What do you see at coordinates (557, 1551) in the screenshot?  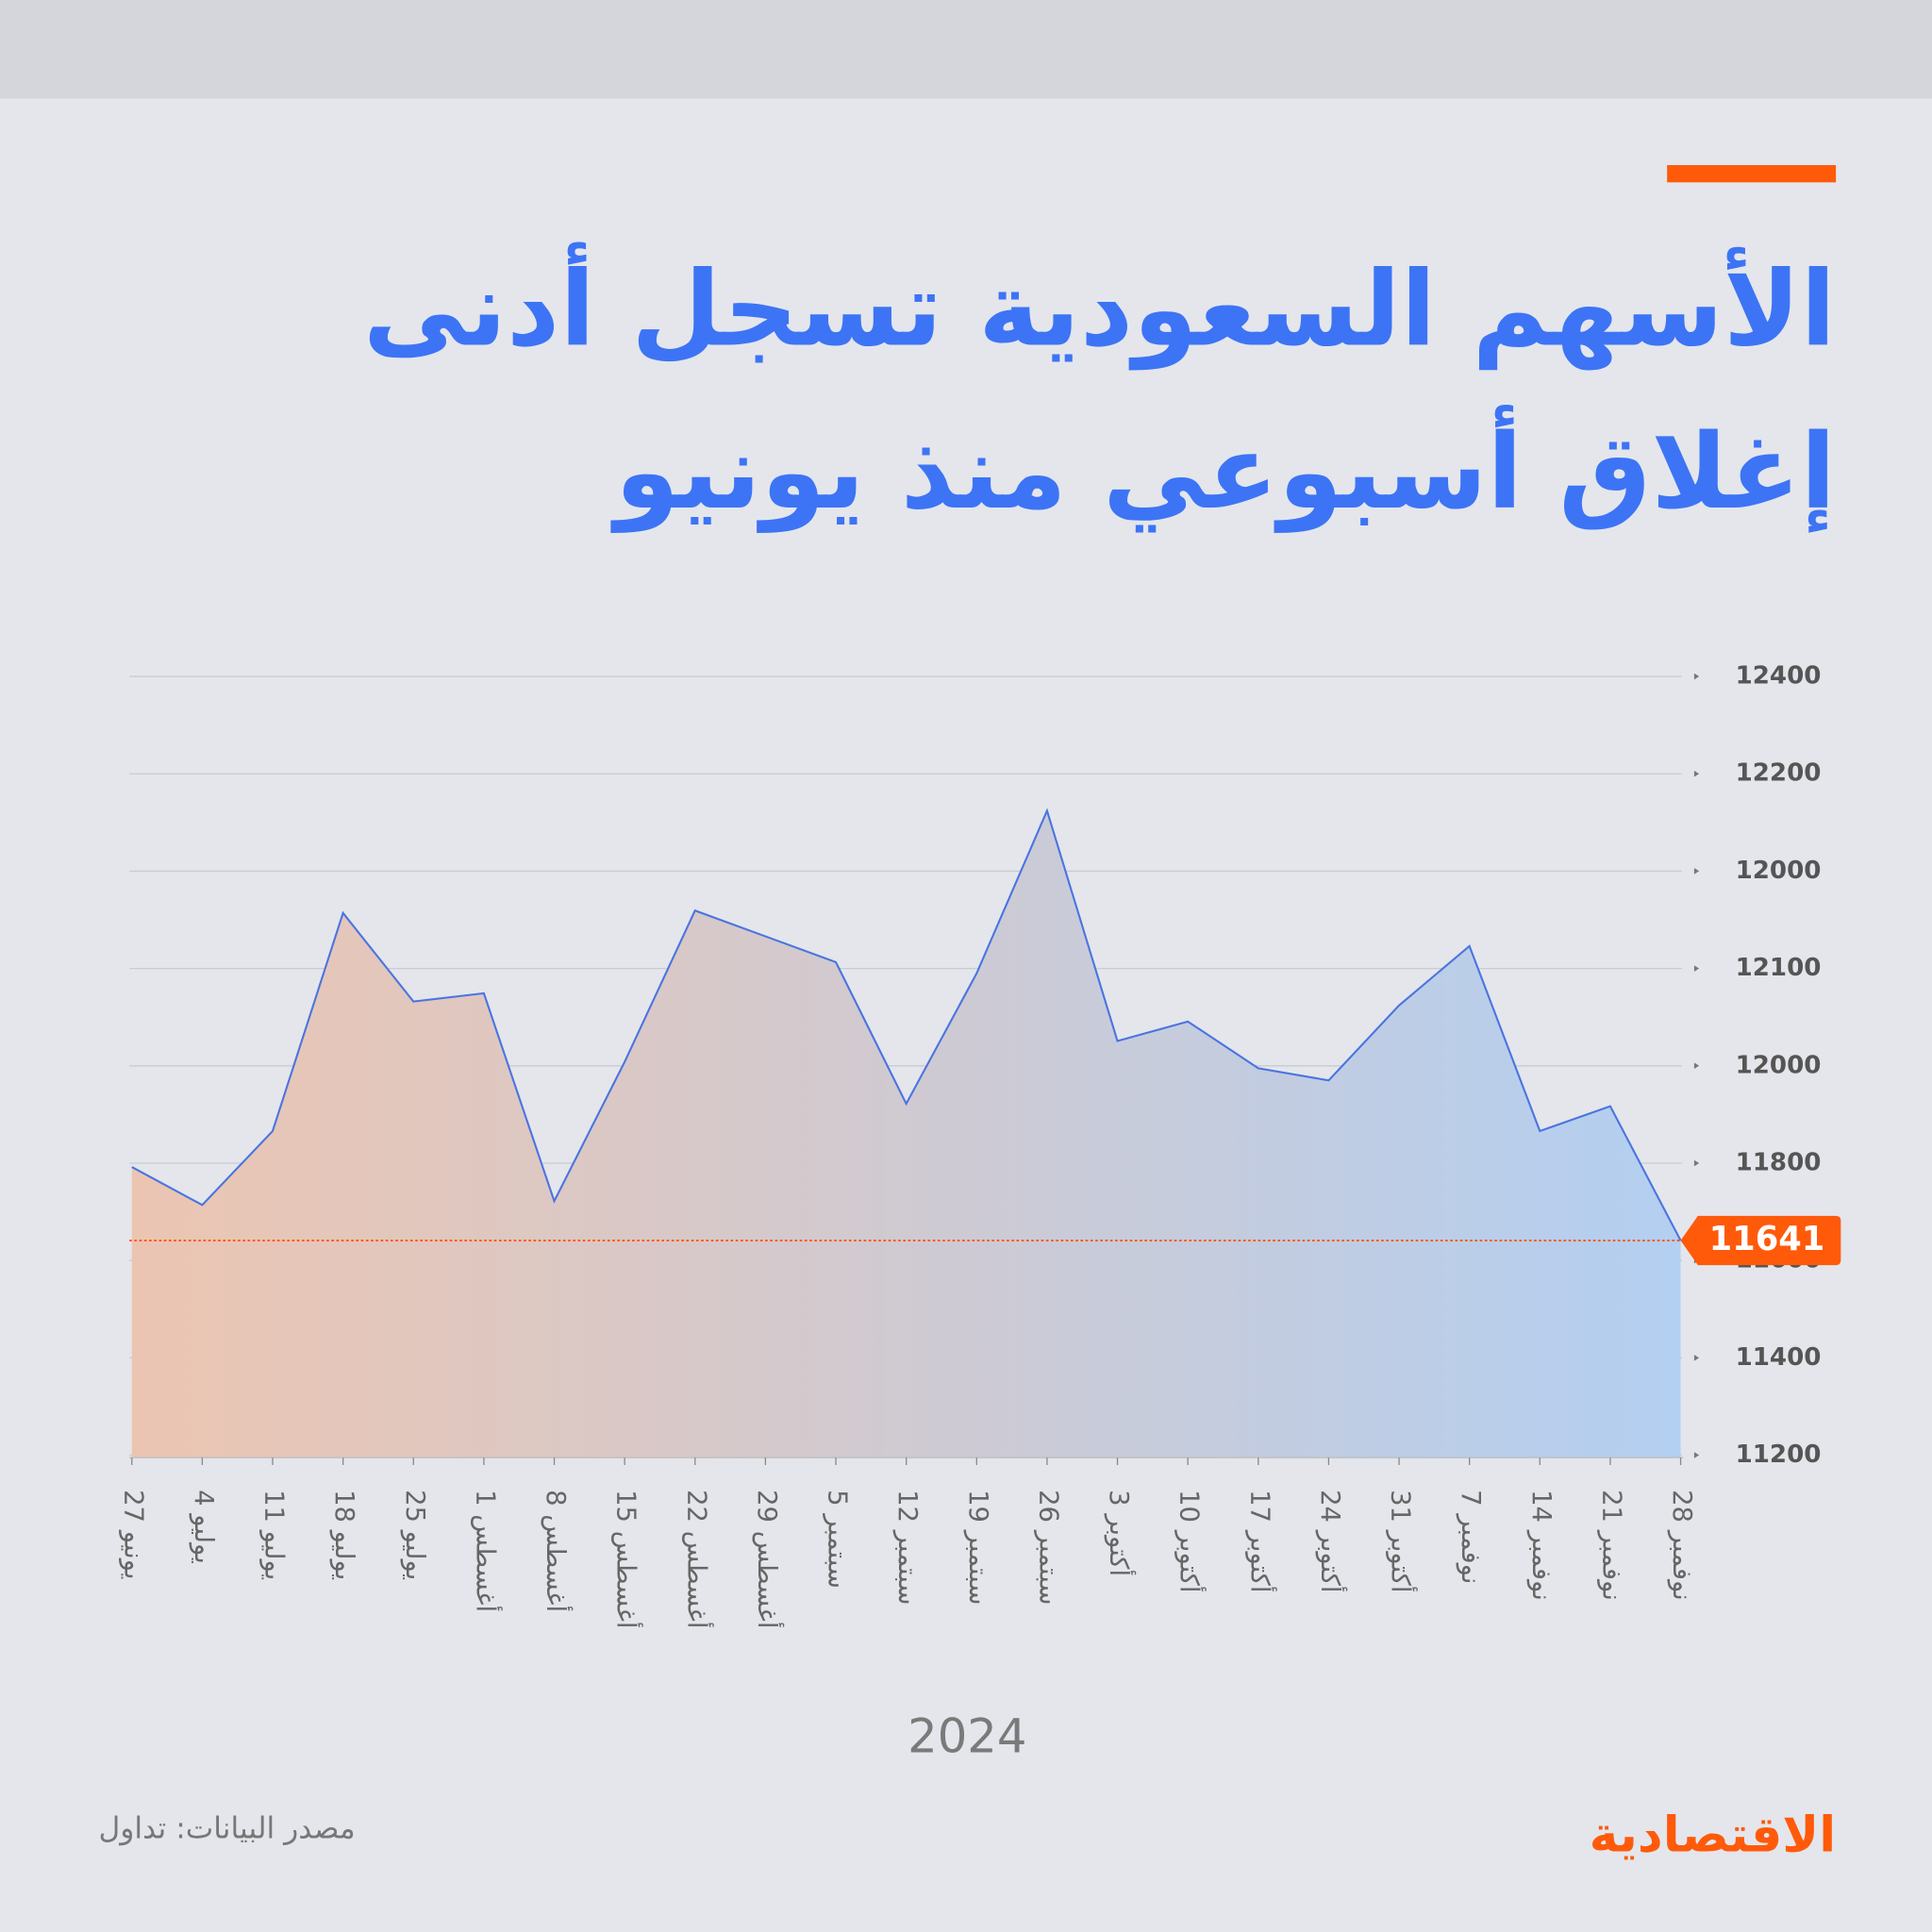 I see `x-tick-label: 8 أغسطس` at bounding box center [557, 1551].